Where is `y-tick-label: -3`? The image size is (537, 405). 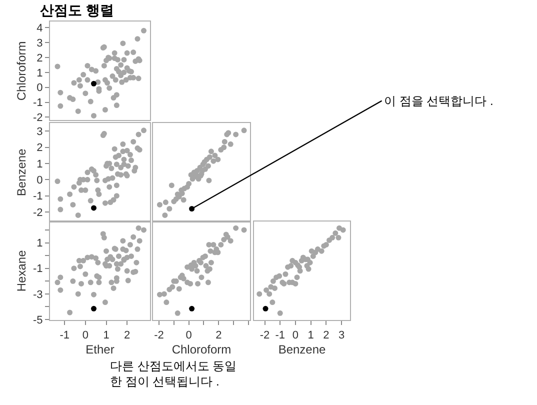
y-tick-label: -3 is located at coordinates (38, 294).